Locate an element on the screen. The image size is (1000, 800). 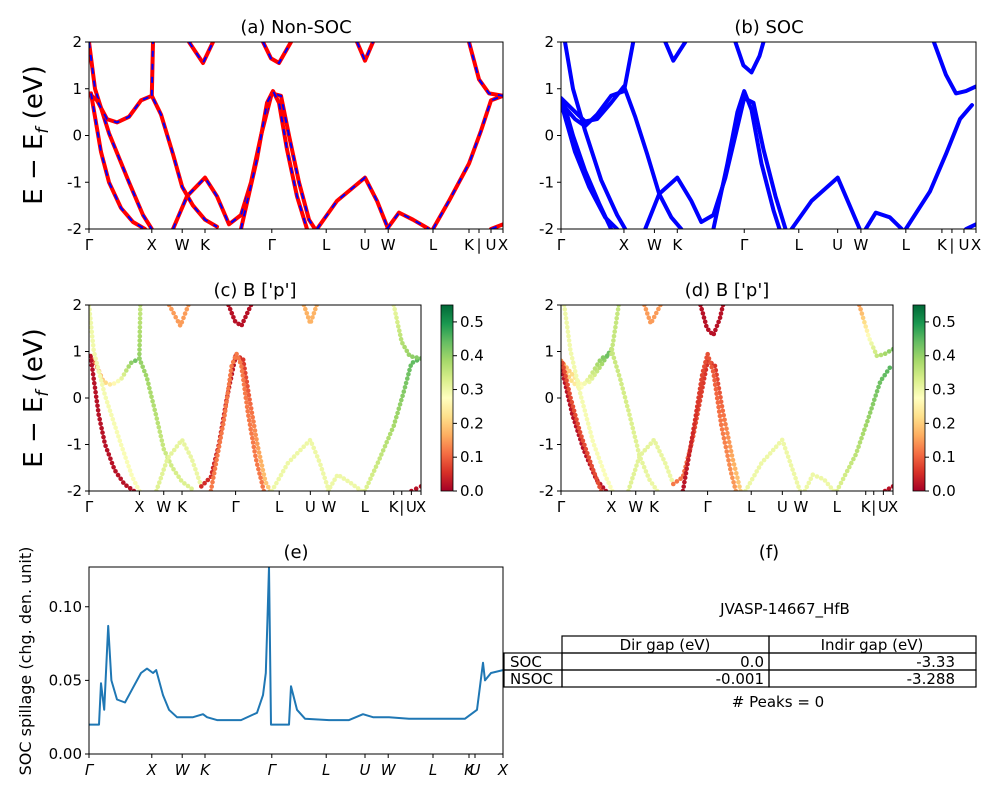
plot-area-b is located at coordinates (768, 135).